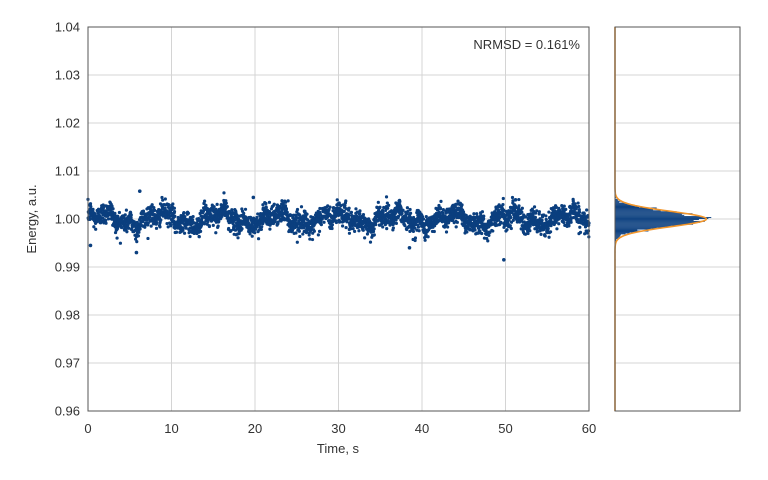 This screenshot has height=480, width=768. I want to click on histogram-frame, so click(677, 219).